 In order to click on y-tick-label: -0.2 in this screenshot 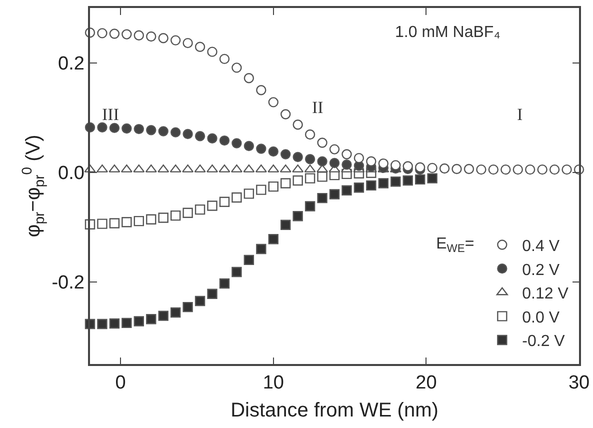, I will do `click(68, 283)`.